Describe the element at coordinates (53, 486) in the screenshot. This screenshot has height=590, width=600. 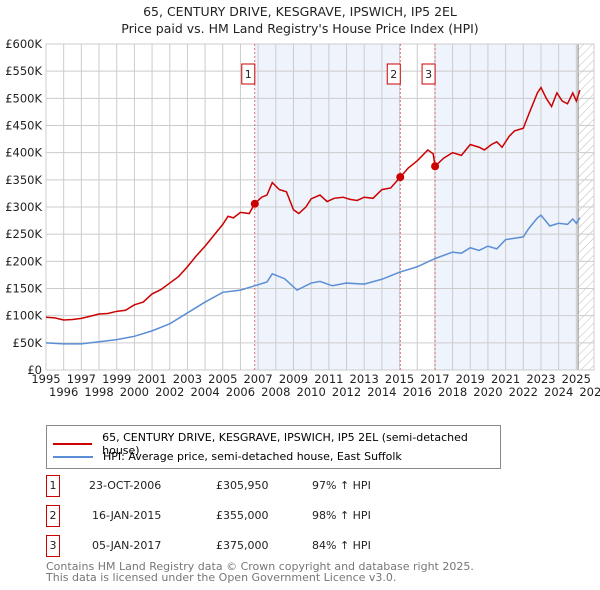
I see `sale-number: 1` at that location.